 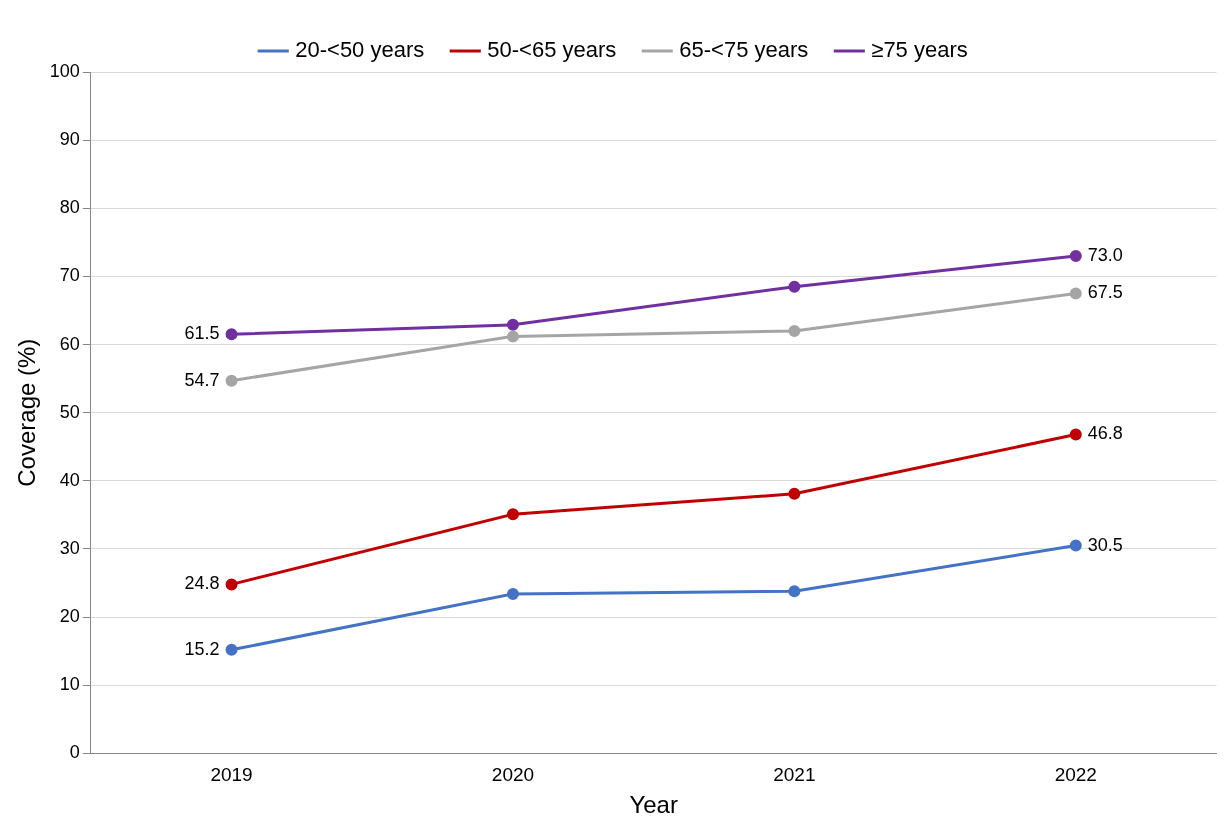 What do you see at coordinates (69, 411) in the screenshot?
I see `y-tick-label: 50` at bounding box center [69, 411].